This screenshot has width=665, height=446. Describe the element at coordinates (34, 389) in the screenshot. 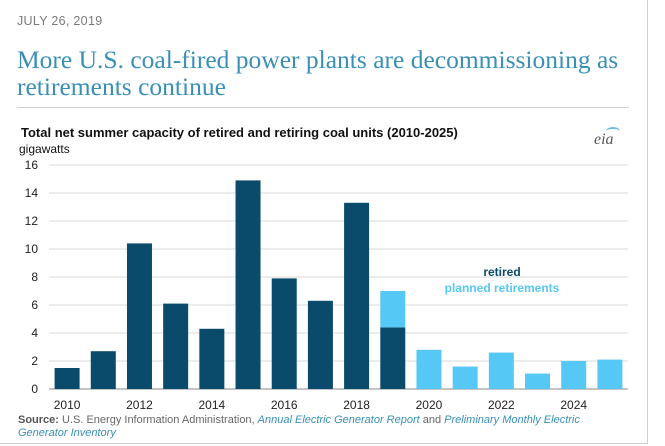

I see `y-tick-label: 0` at that location.